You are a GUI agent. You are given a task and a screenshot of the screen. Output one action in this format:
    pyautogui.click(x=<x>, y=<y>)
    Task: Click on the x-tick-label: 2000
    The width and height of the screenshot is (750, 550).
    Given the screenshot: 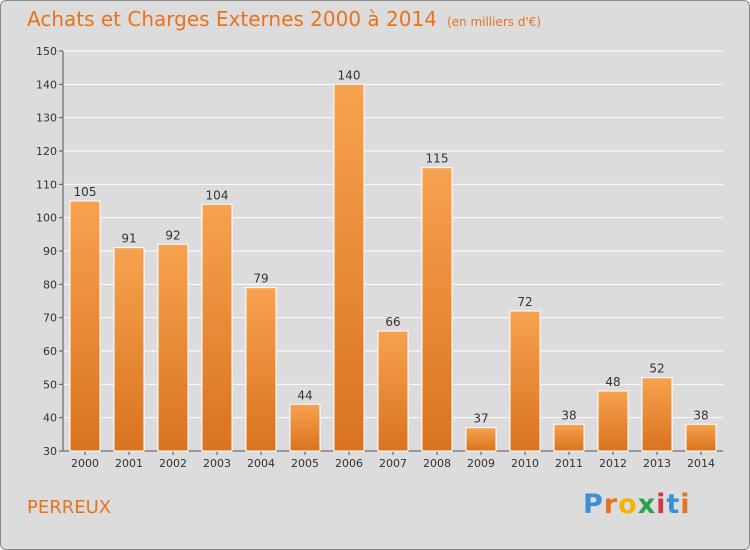 What is the action you would take?
    pyautogui.click(x=85, y=463)
    